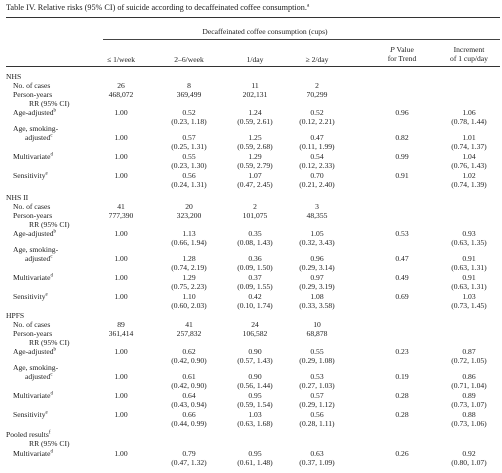 This screenshot has height=473, width=502. Describe the element at coordinates (255, 85) in the screenshot. I see `cases-value: 11` at that location.